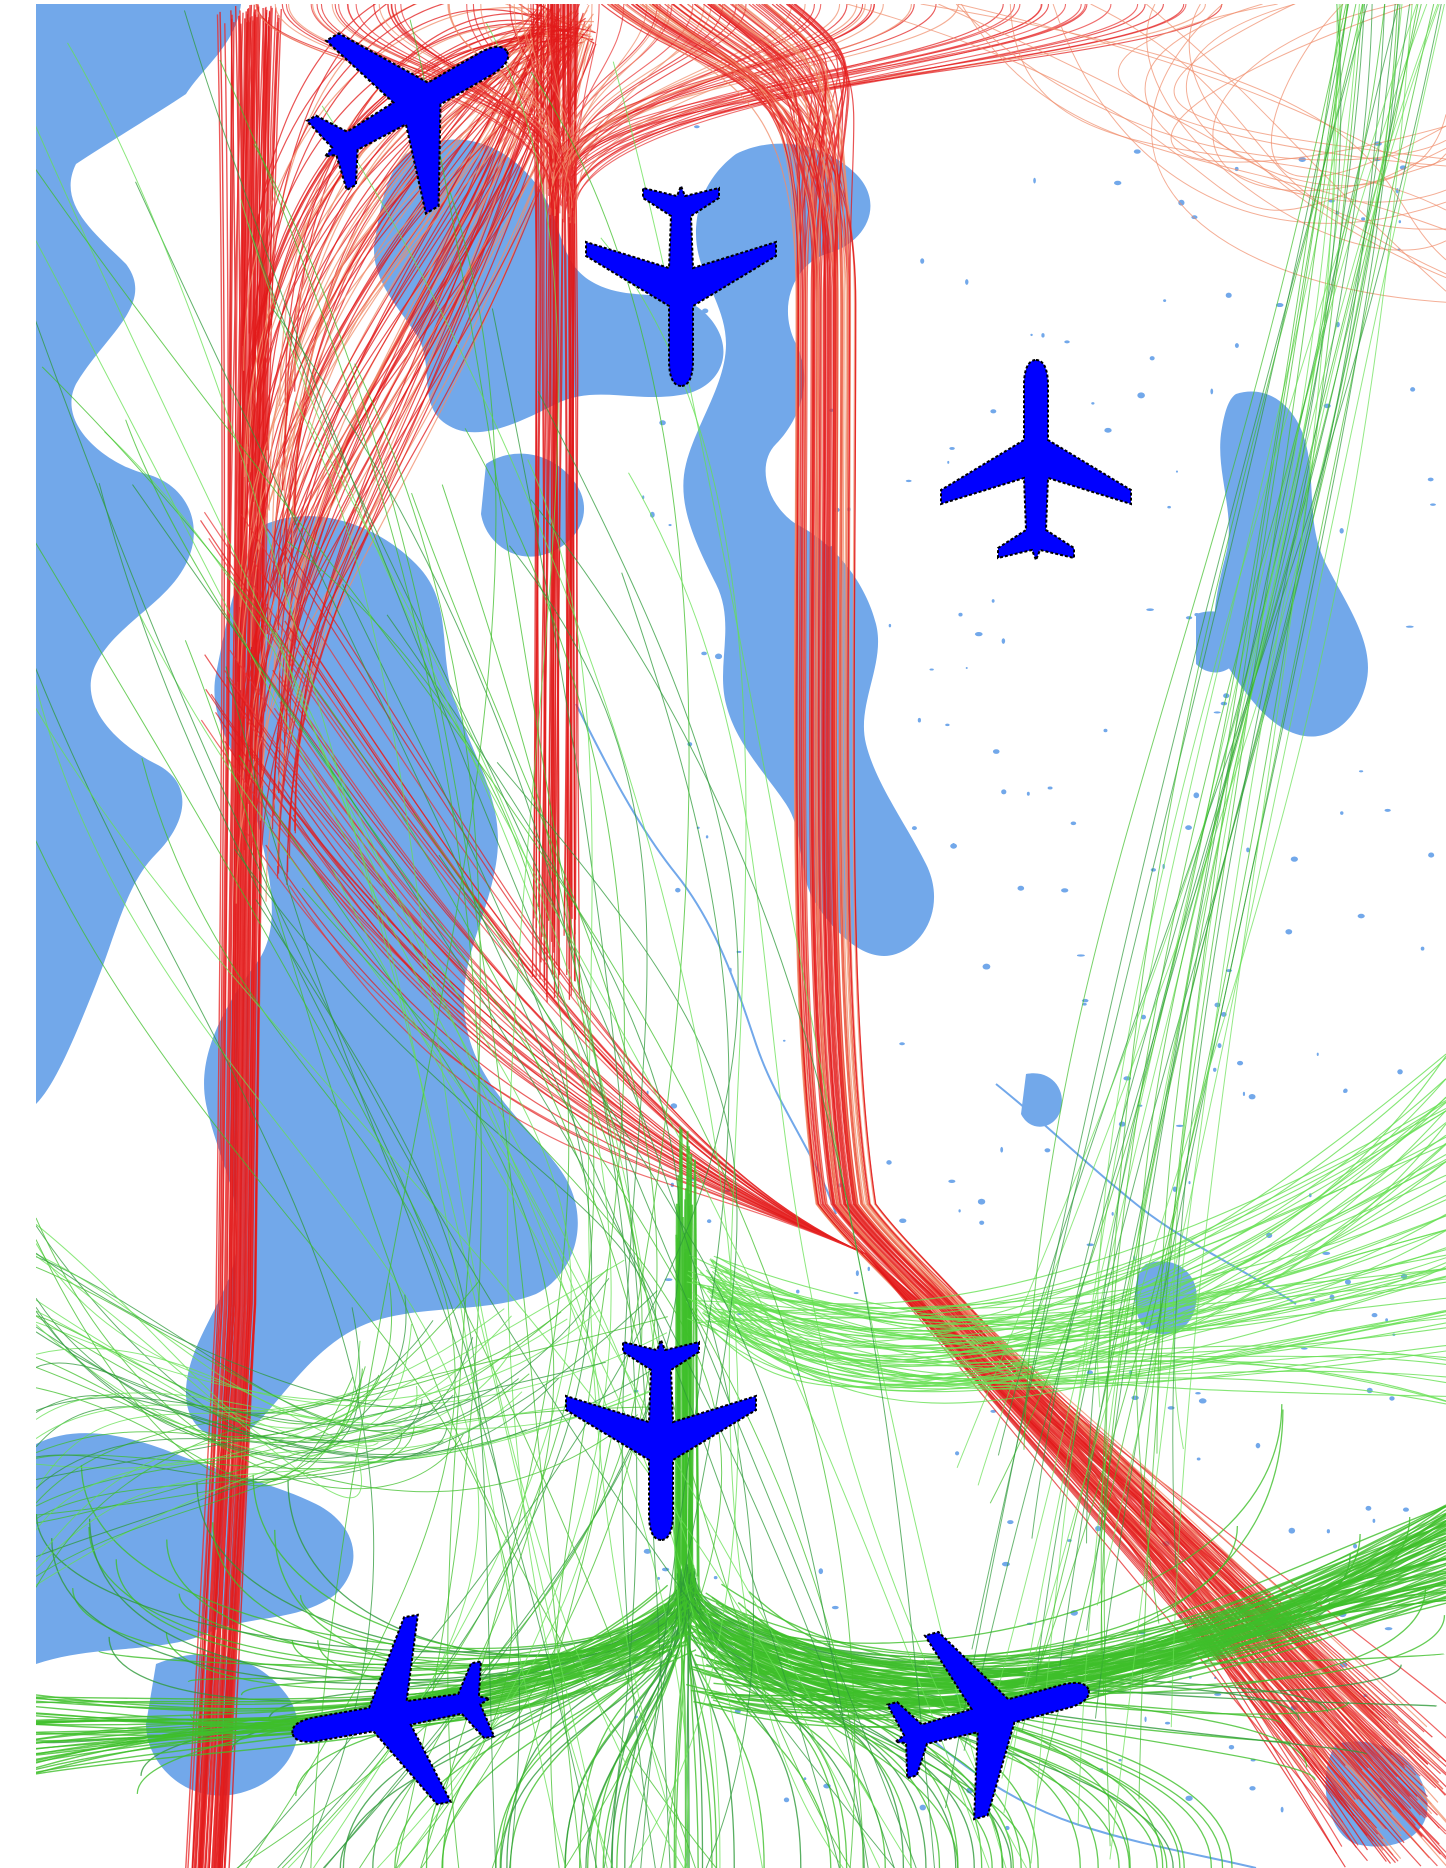 The height and width of the screenshot is (1868, 1446). What do you see at coordinates (1146, 1194) in the screenshot?
I see `river` at bounding box center [1146, 1194].